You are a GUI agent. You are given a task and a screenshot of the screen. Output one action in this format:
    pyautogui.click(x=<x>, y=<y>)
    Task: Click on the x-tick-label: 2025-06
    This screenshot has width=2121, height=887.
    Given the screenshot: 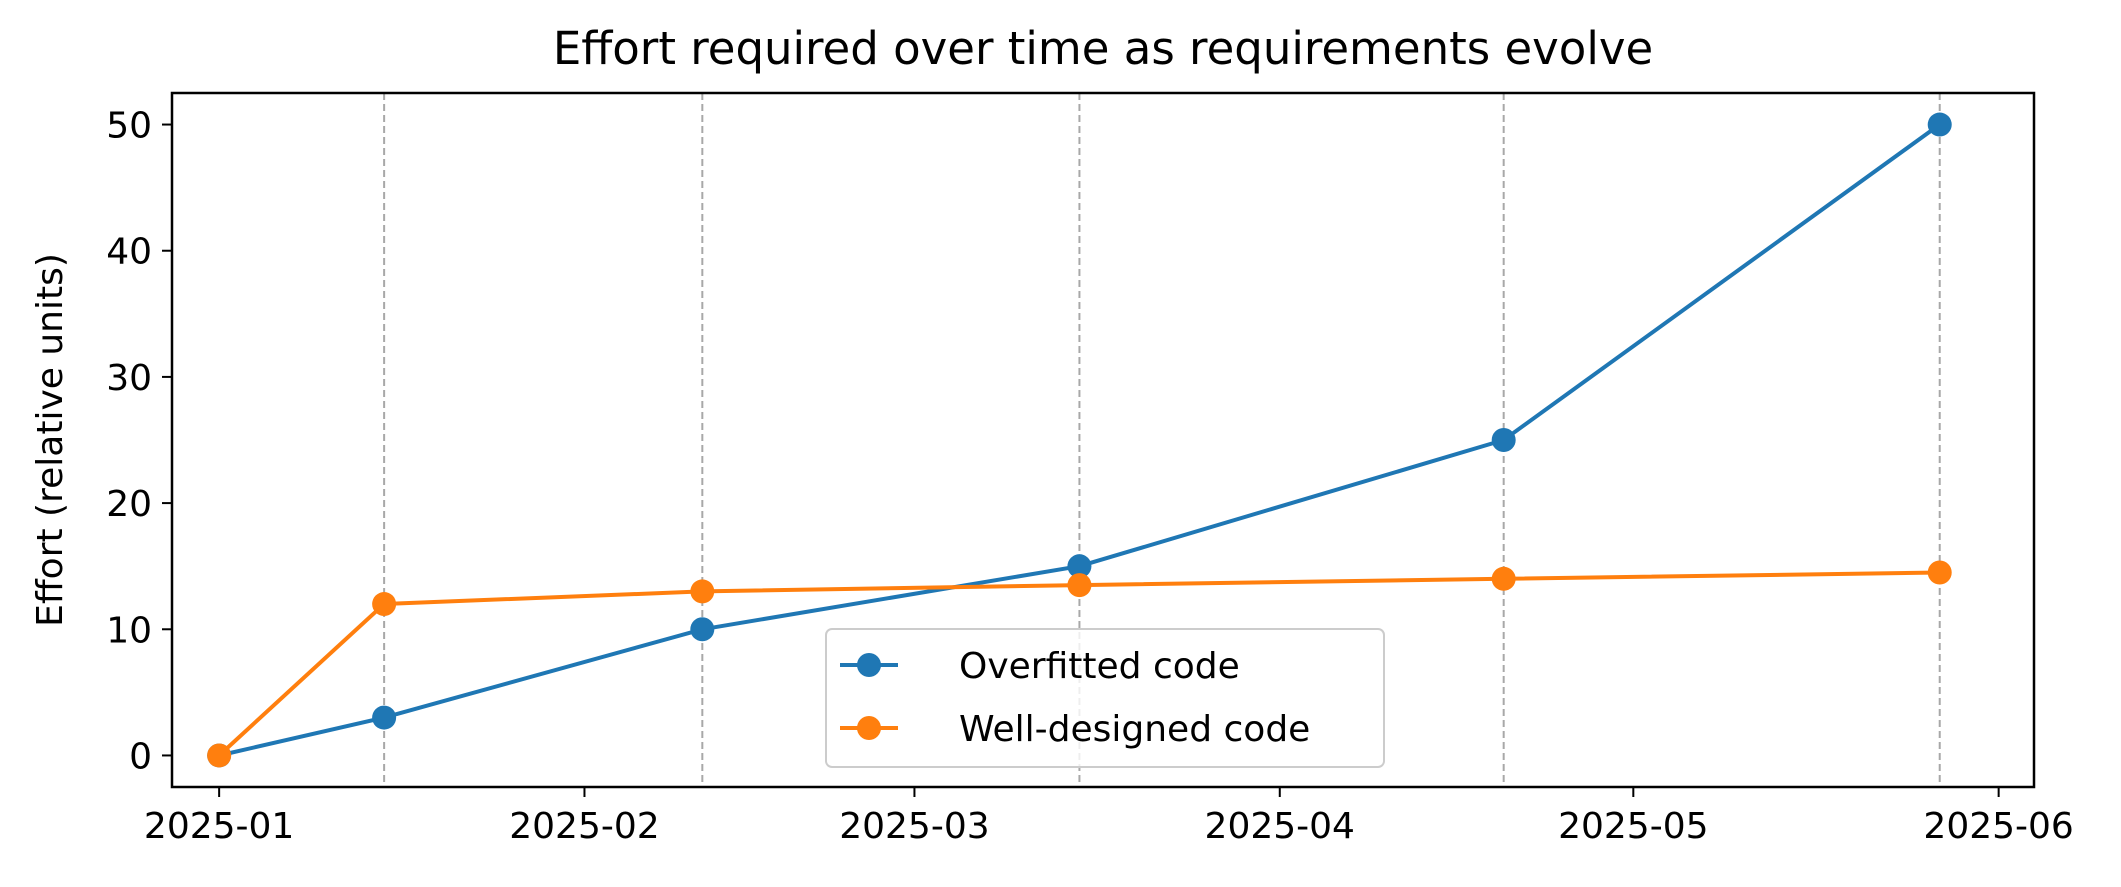 What is the action you would take?
    pyautogui.click(x=1998, y=826)
    